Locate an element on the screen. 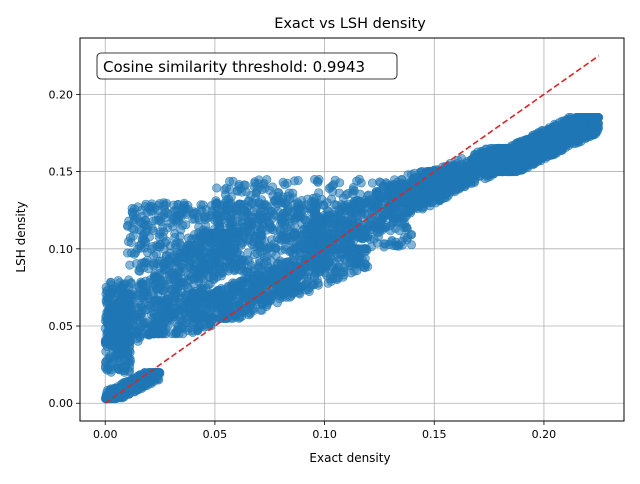  x-tick-label: 0.10 is located at coordinates (324, 434).